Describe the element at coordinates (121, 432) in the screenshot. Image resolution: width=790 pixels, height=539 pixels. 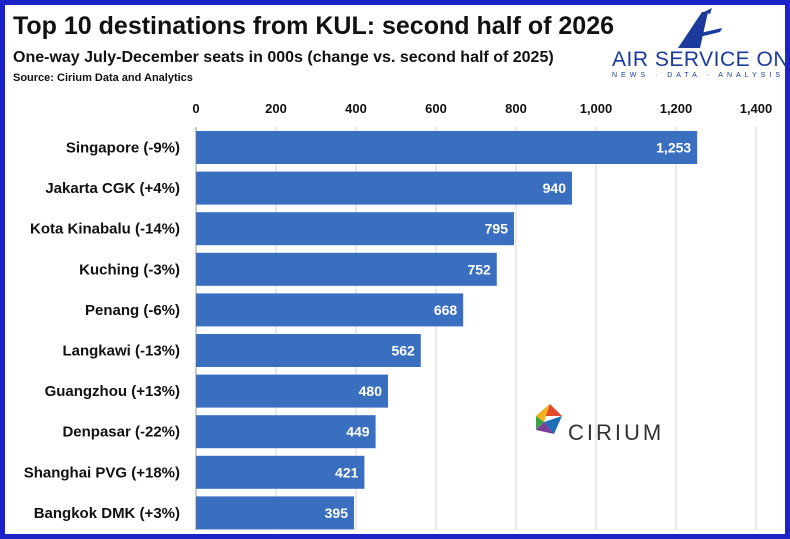
I see `category-label: Denpasar (-22%)` at that location.